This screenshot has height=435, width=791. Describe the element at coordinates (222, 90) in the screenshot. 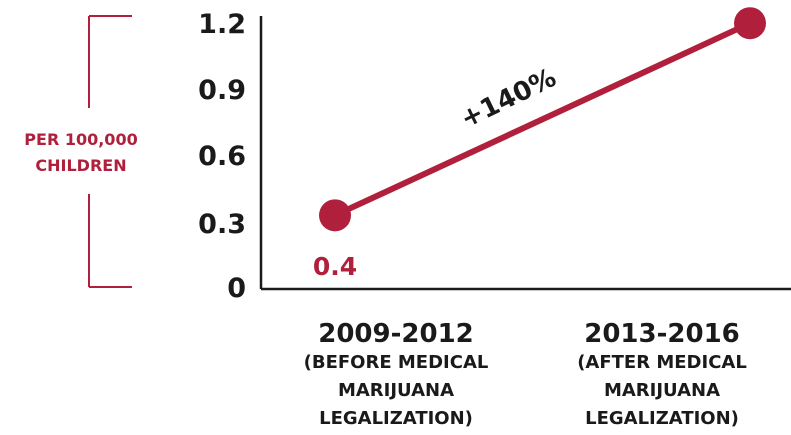

I see `ytick-label-3: 0.9` at that location.